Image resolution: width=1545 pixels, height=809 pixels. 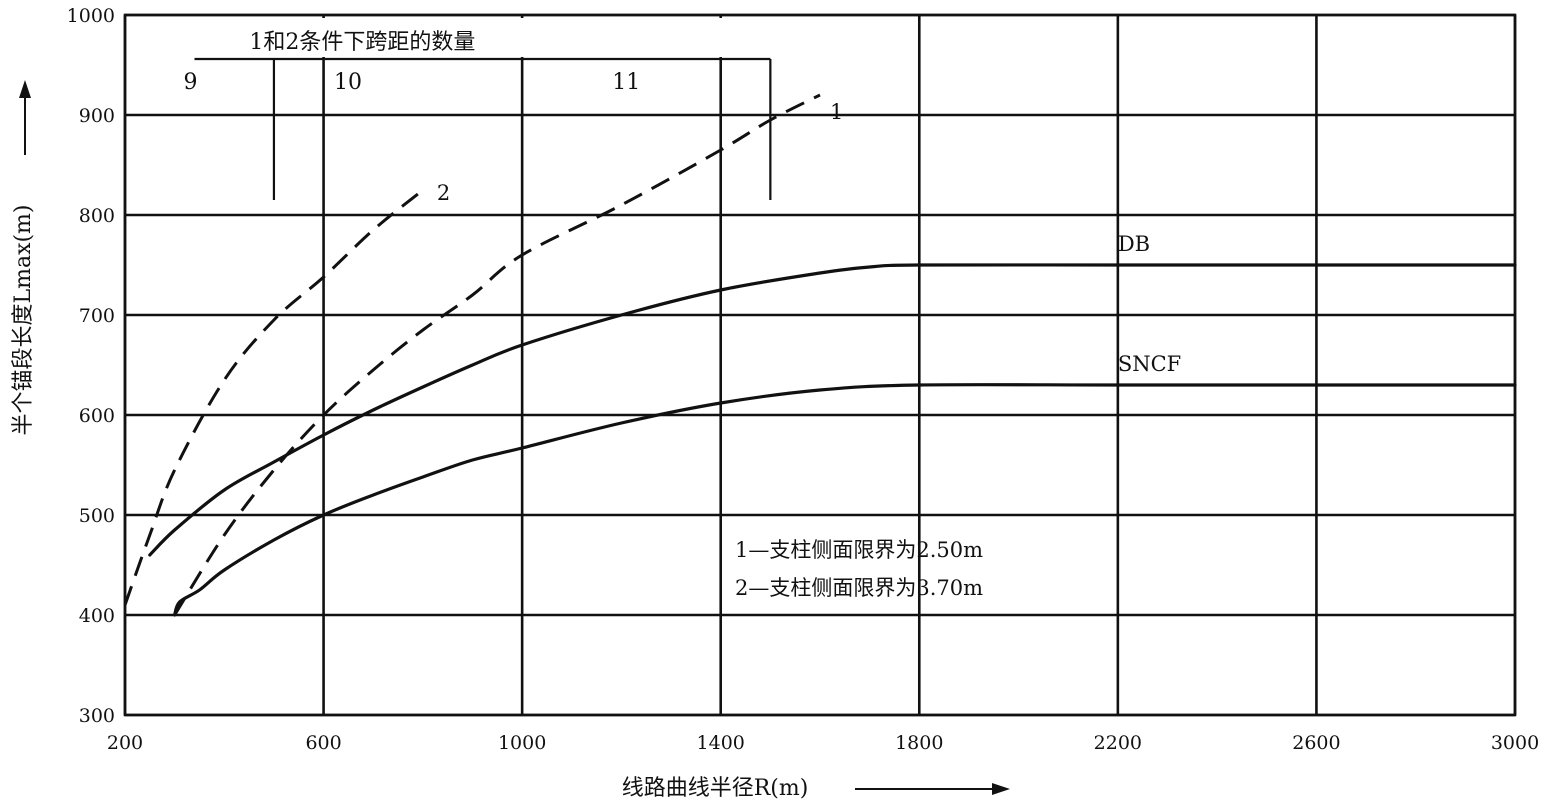 I want to click on y-tick-label: 1000, so click(x=91, y=16).